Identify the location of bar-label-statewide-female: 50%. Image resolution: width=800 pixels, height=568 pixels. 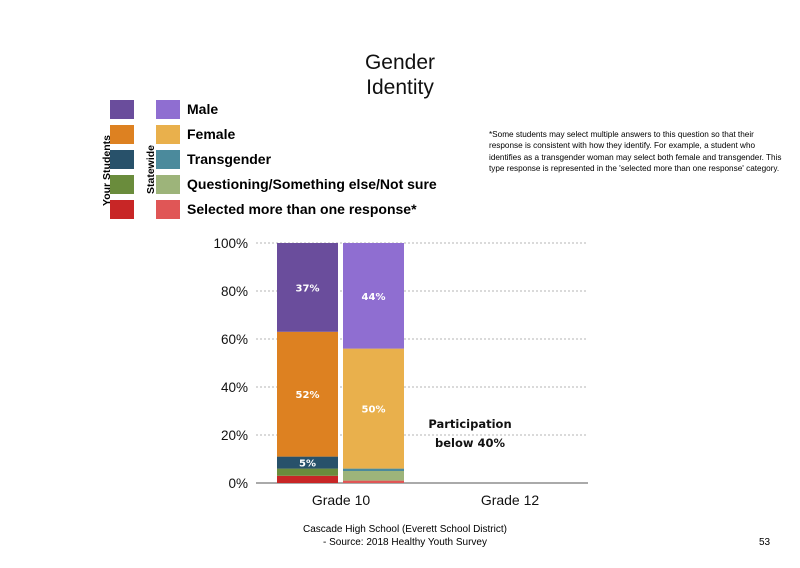
(374, 410).